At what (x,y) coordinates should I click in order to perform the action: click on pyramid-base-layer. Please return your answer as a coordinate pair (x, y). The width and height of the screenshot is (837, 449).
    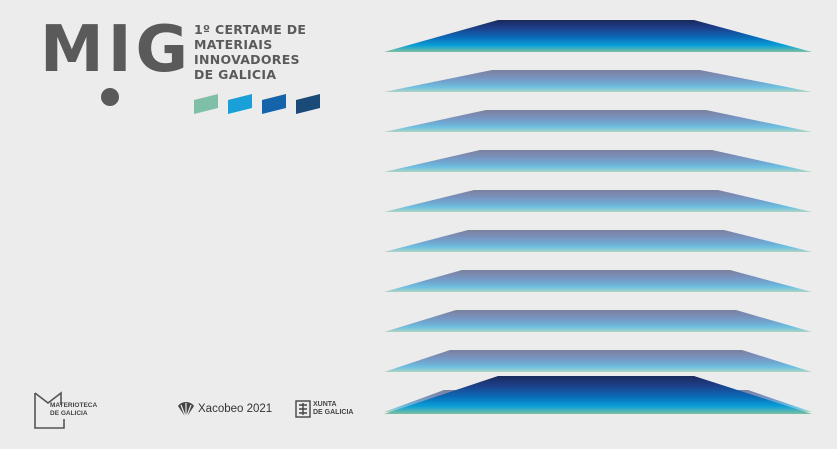
    Looking at the image, I should click on (598, 395).